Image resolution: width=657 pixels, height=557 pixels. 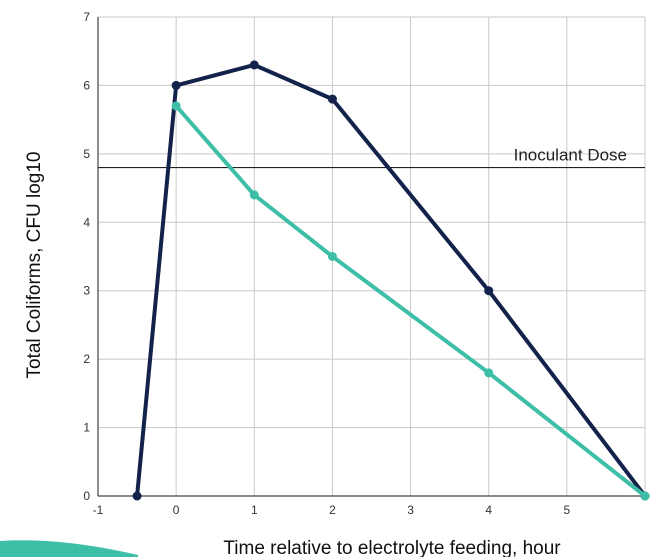 I want to click on y-tick-label: 7, so click(x=86, y=17).